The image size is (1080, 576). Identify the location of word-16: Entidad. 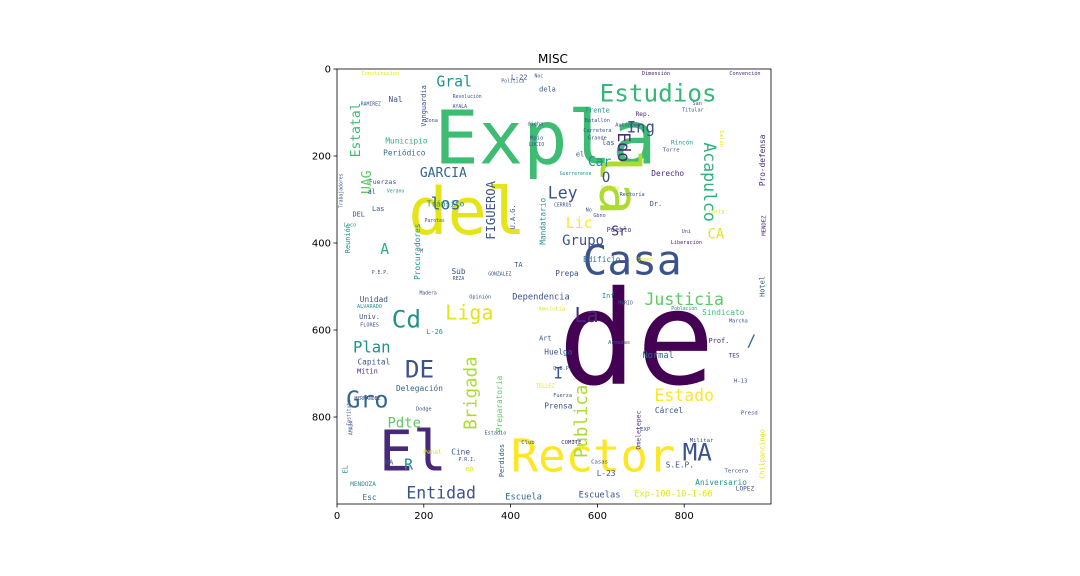
(441, 493).